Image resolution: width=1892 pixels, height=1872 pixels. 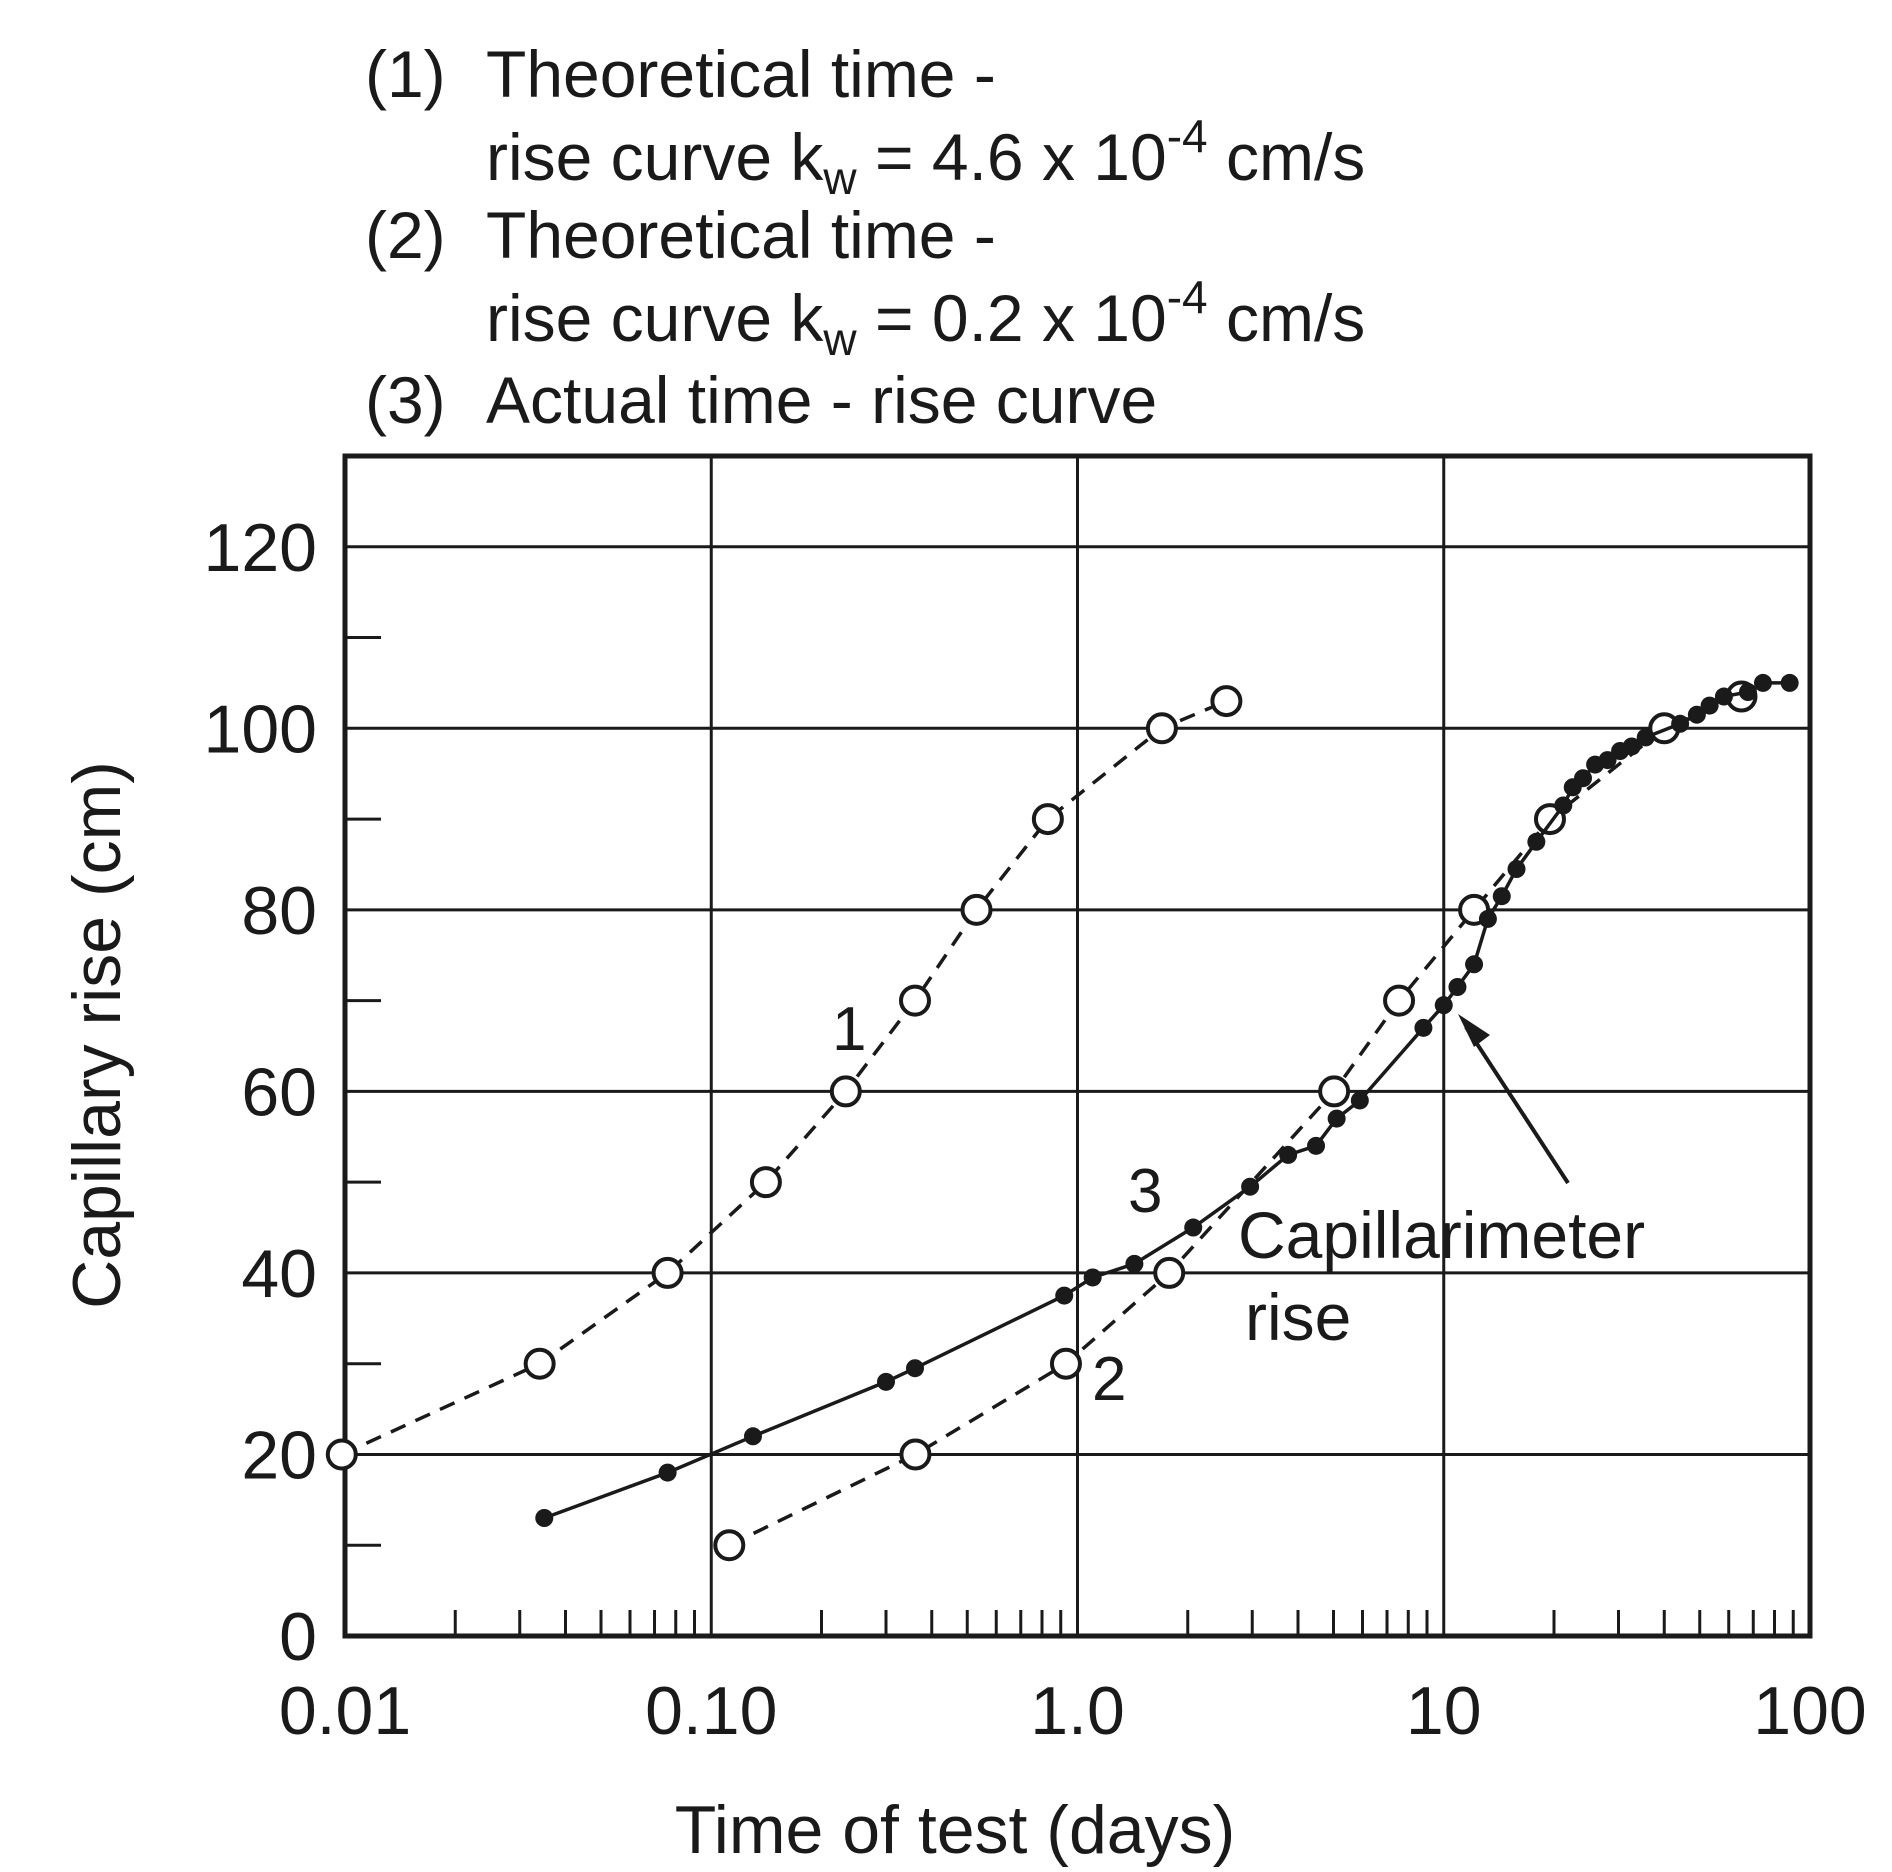 I want to click on y-tick-label: 120, so click(x=260, y=548).